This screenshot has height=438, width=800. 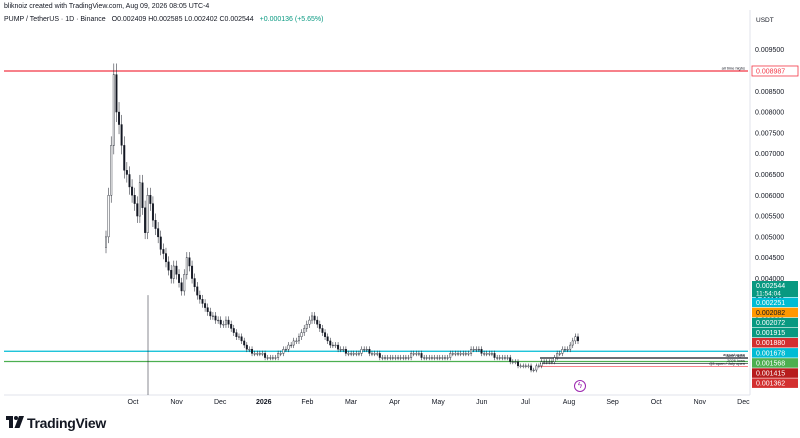 What do you see at coordinates (769, 133) in the screenshot?
I see `y-tick-label: 0.007500` at bounding box center [769, 133].